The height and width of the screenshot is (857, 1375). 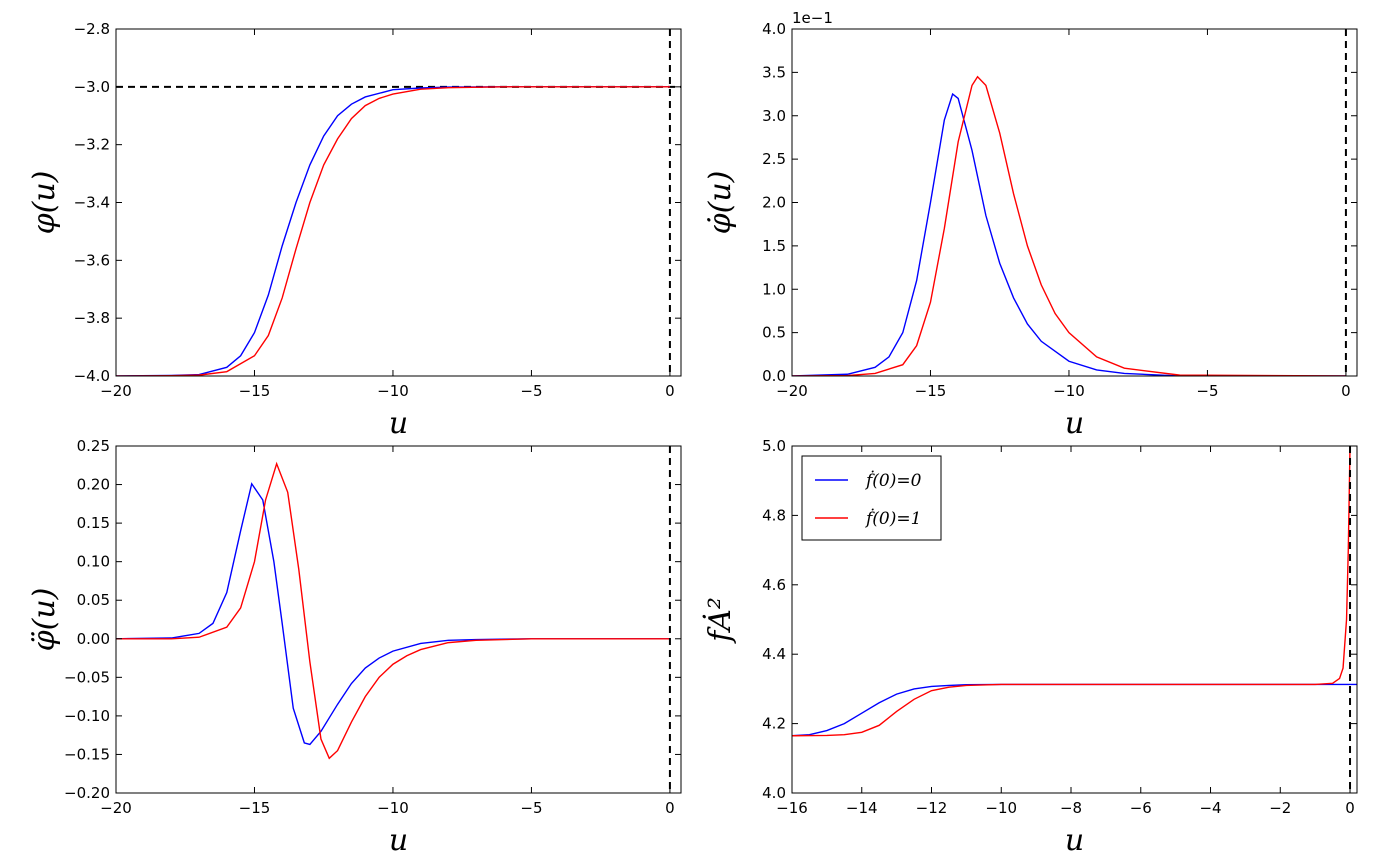 What do you see at coordinates (93, 639) in the screenshot?
I see `y-tick-label: 0.00` at bounding box center [93, 639].